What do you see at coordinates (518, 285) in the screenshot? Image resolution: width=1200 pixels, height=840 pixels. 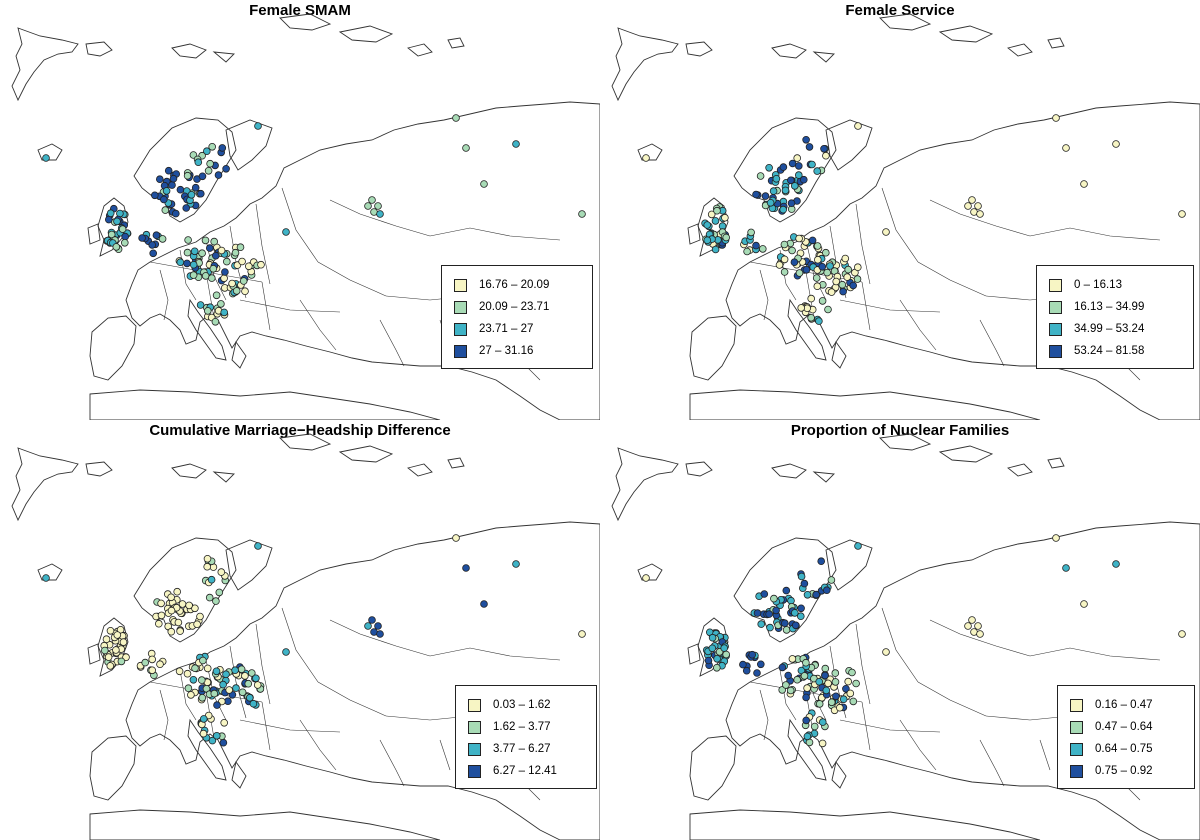 I see `legend-item: 16.76 – 20.09` at bounding box center [518, 285].